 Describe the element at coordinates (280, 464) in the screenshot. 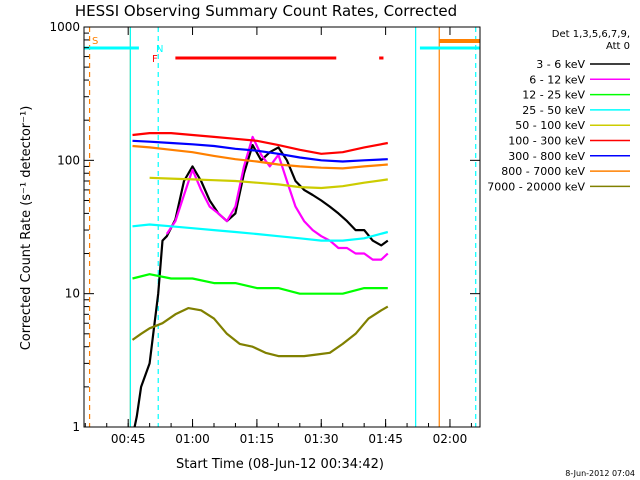

I see `x-axis-label: Start Time (08-Jun-12 00:34:42)` at that location.